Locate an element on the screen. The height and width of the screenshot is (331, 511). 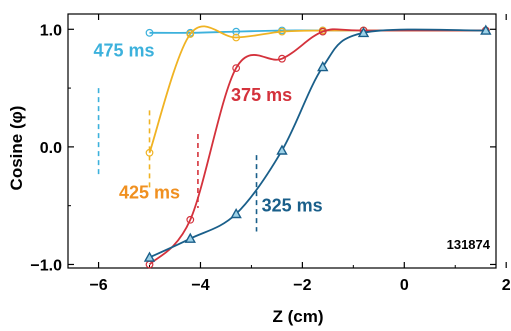
figure-id-annotation: 131874 is located at coordinates (469, 244).